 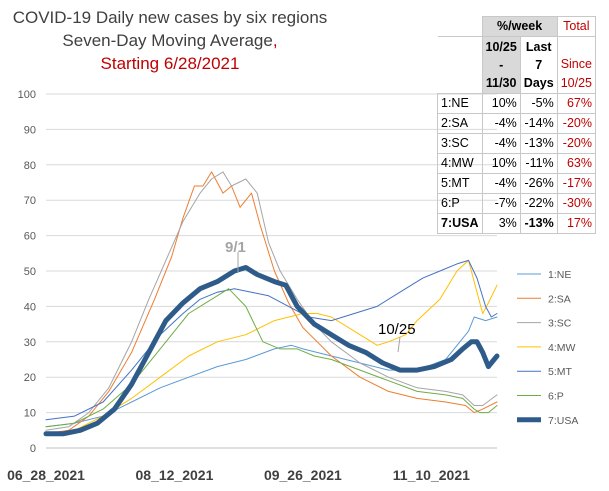 What do you see at coordinates (30, 130) in the screenshot?
I see `y-tick-label: 90` at bounding box center [30, 130].